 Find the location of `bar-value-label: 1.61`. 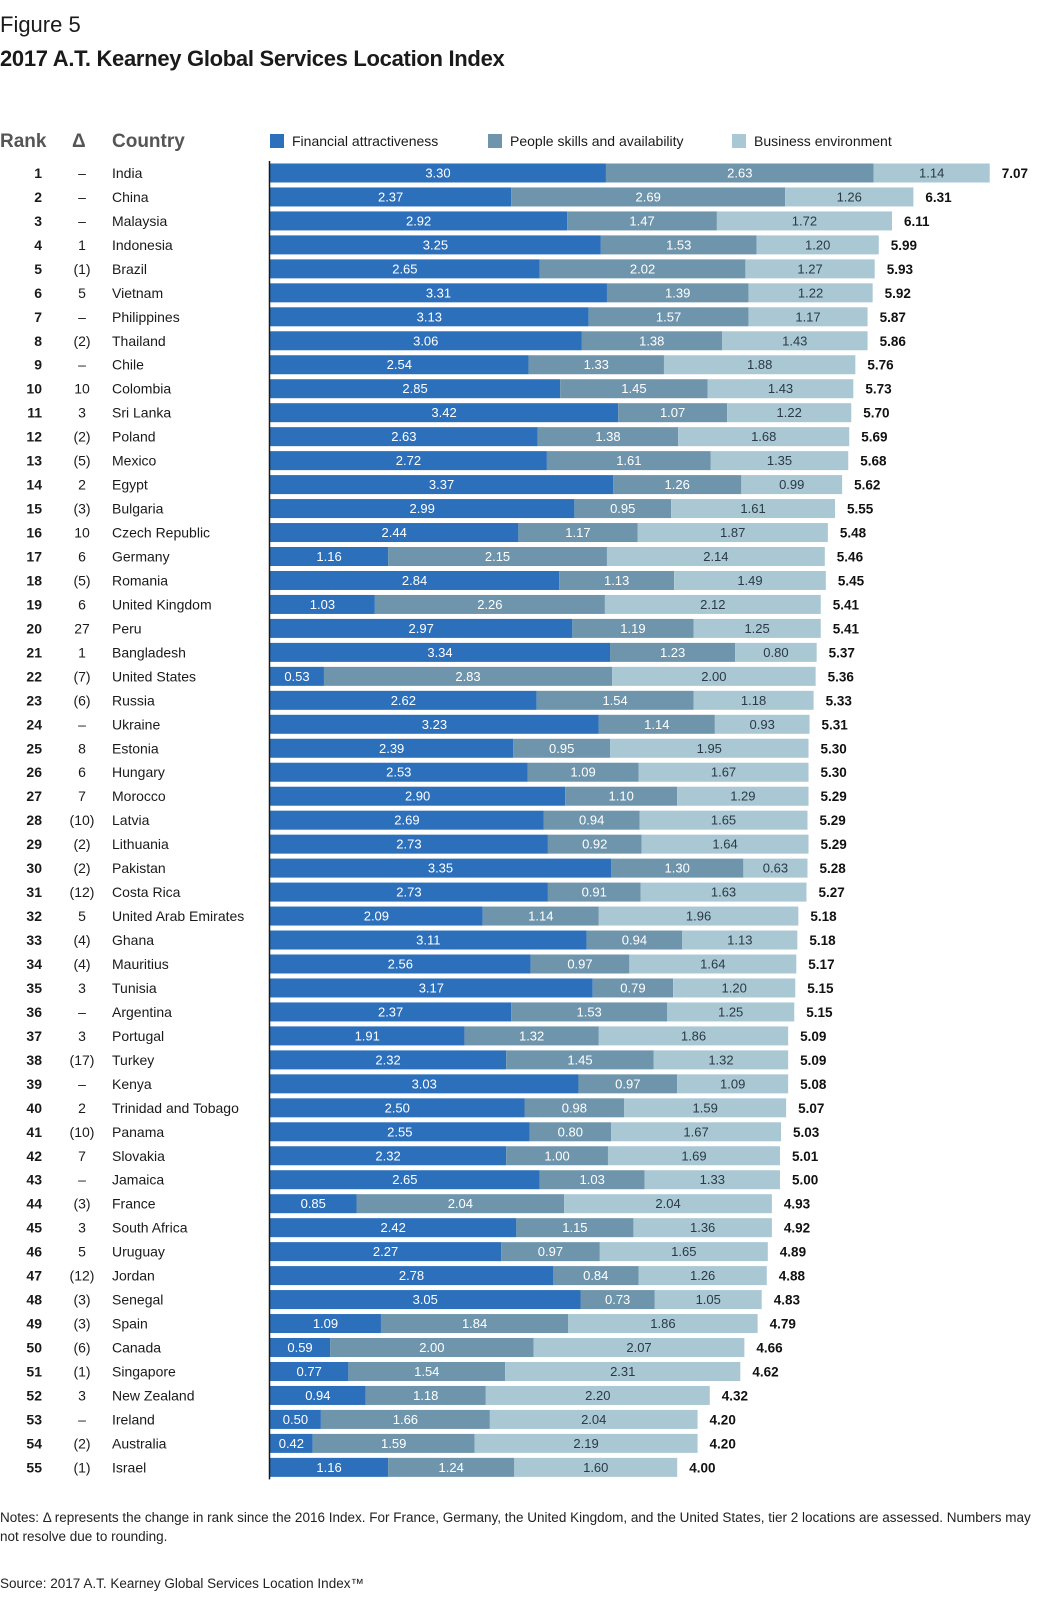

bar-value-label: 1.61 is located at coordinates (628, 460).